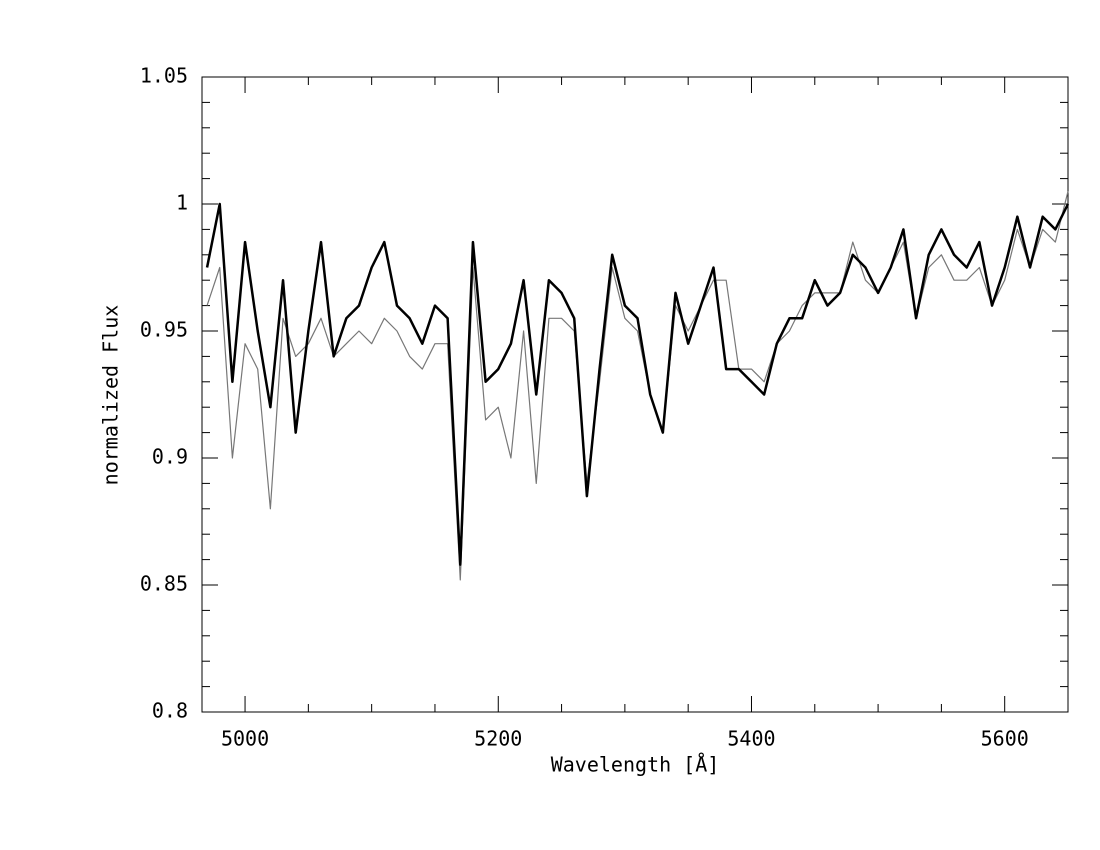 This screenshot has height=850, width=1100. Describe the element at coordinates (111, 395) in the screenshot. I see `y-axis-label: normalized Flux` at that location.